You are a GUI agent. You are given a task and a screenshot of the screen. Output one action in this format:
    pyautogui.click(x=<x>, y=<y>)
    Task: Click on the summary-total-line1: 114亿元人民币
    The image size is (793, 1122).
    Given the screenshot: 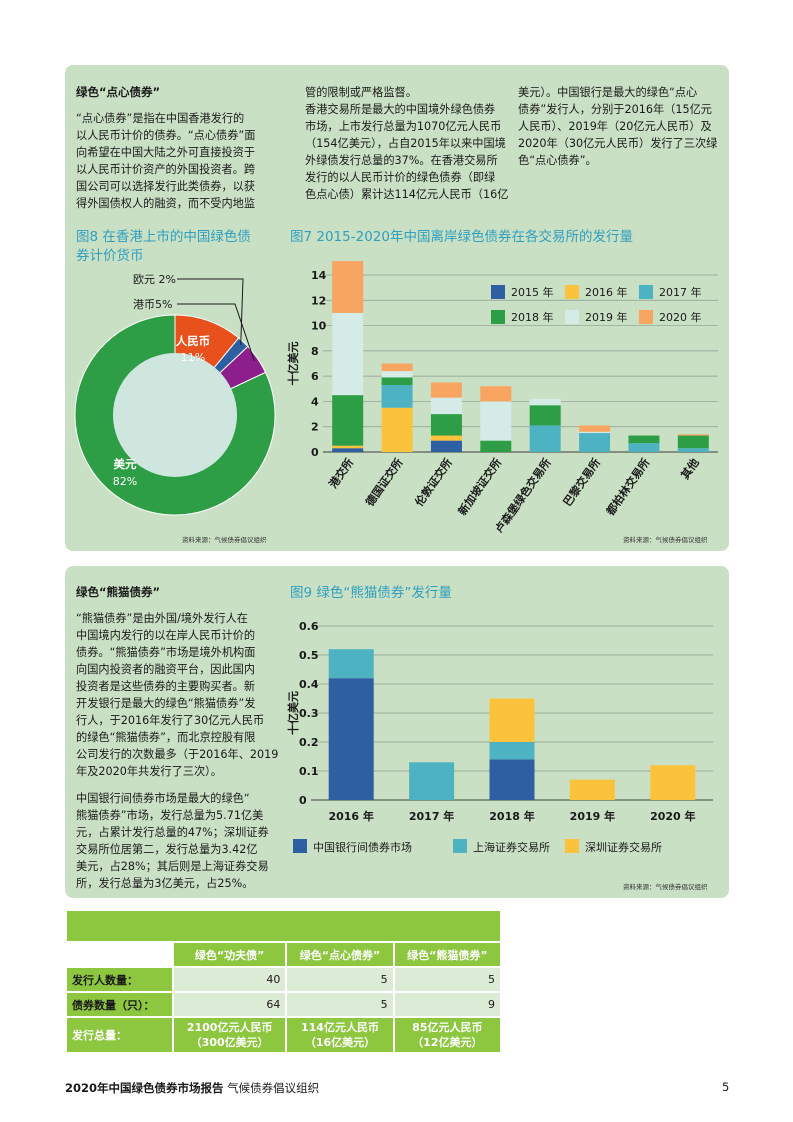 What is the action you would take?
    pyautogui.click(x=340, y=1027)
    